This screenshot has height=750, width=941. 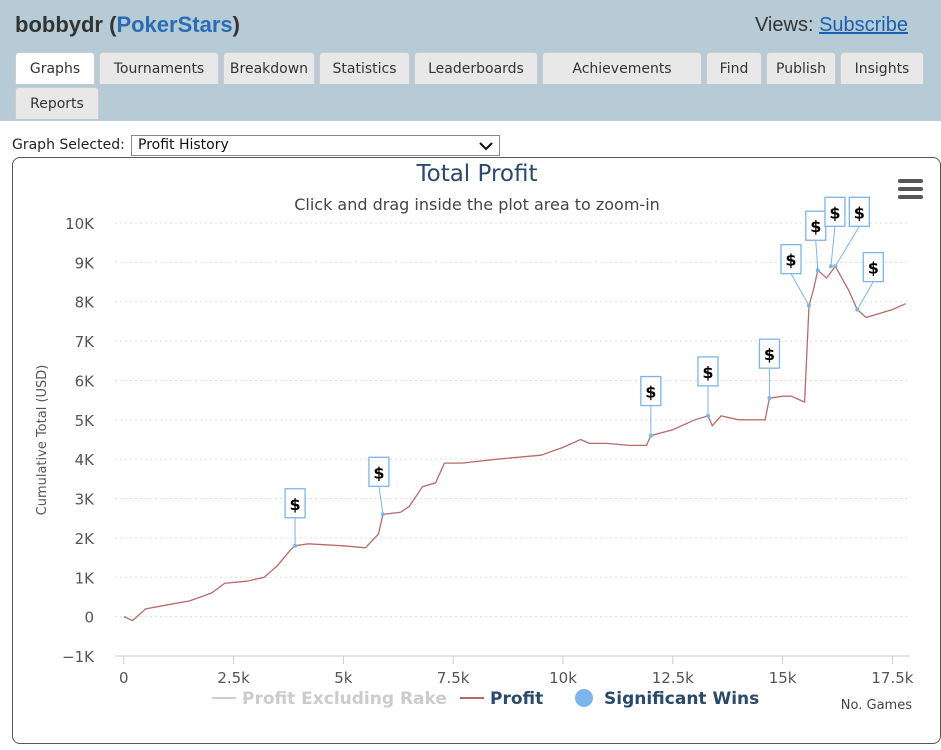 I want to click on chart-title: Total Profit, so click(x=476, y=174).